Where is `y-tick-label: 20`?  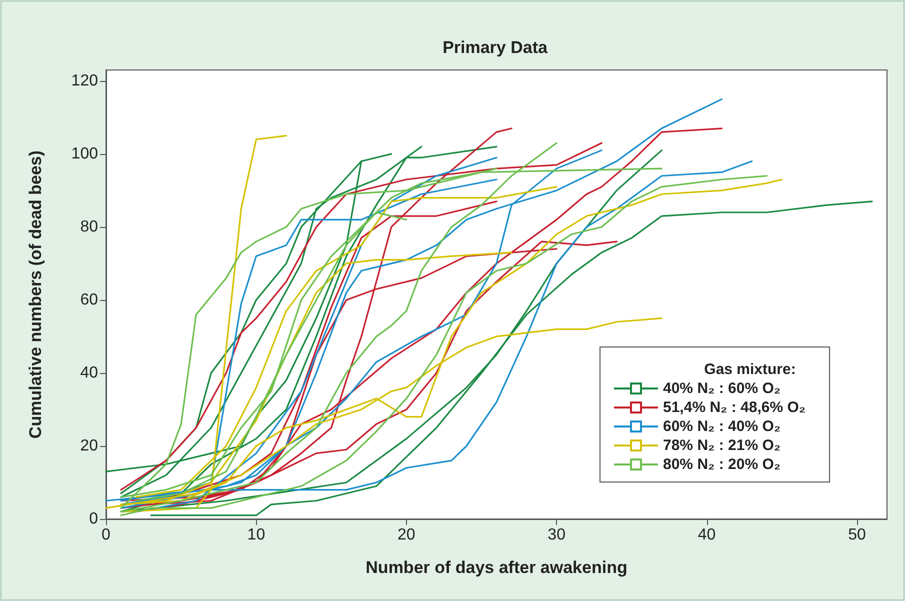
y-tick-label: 20 is located at coordinates (89, 445).